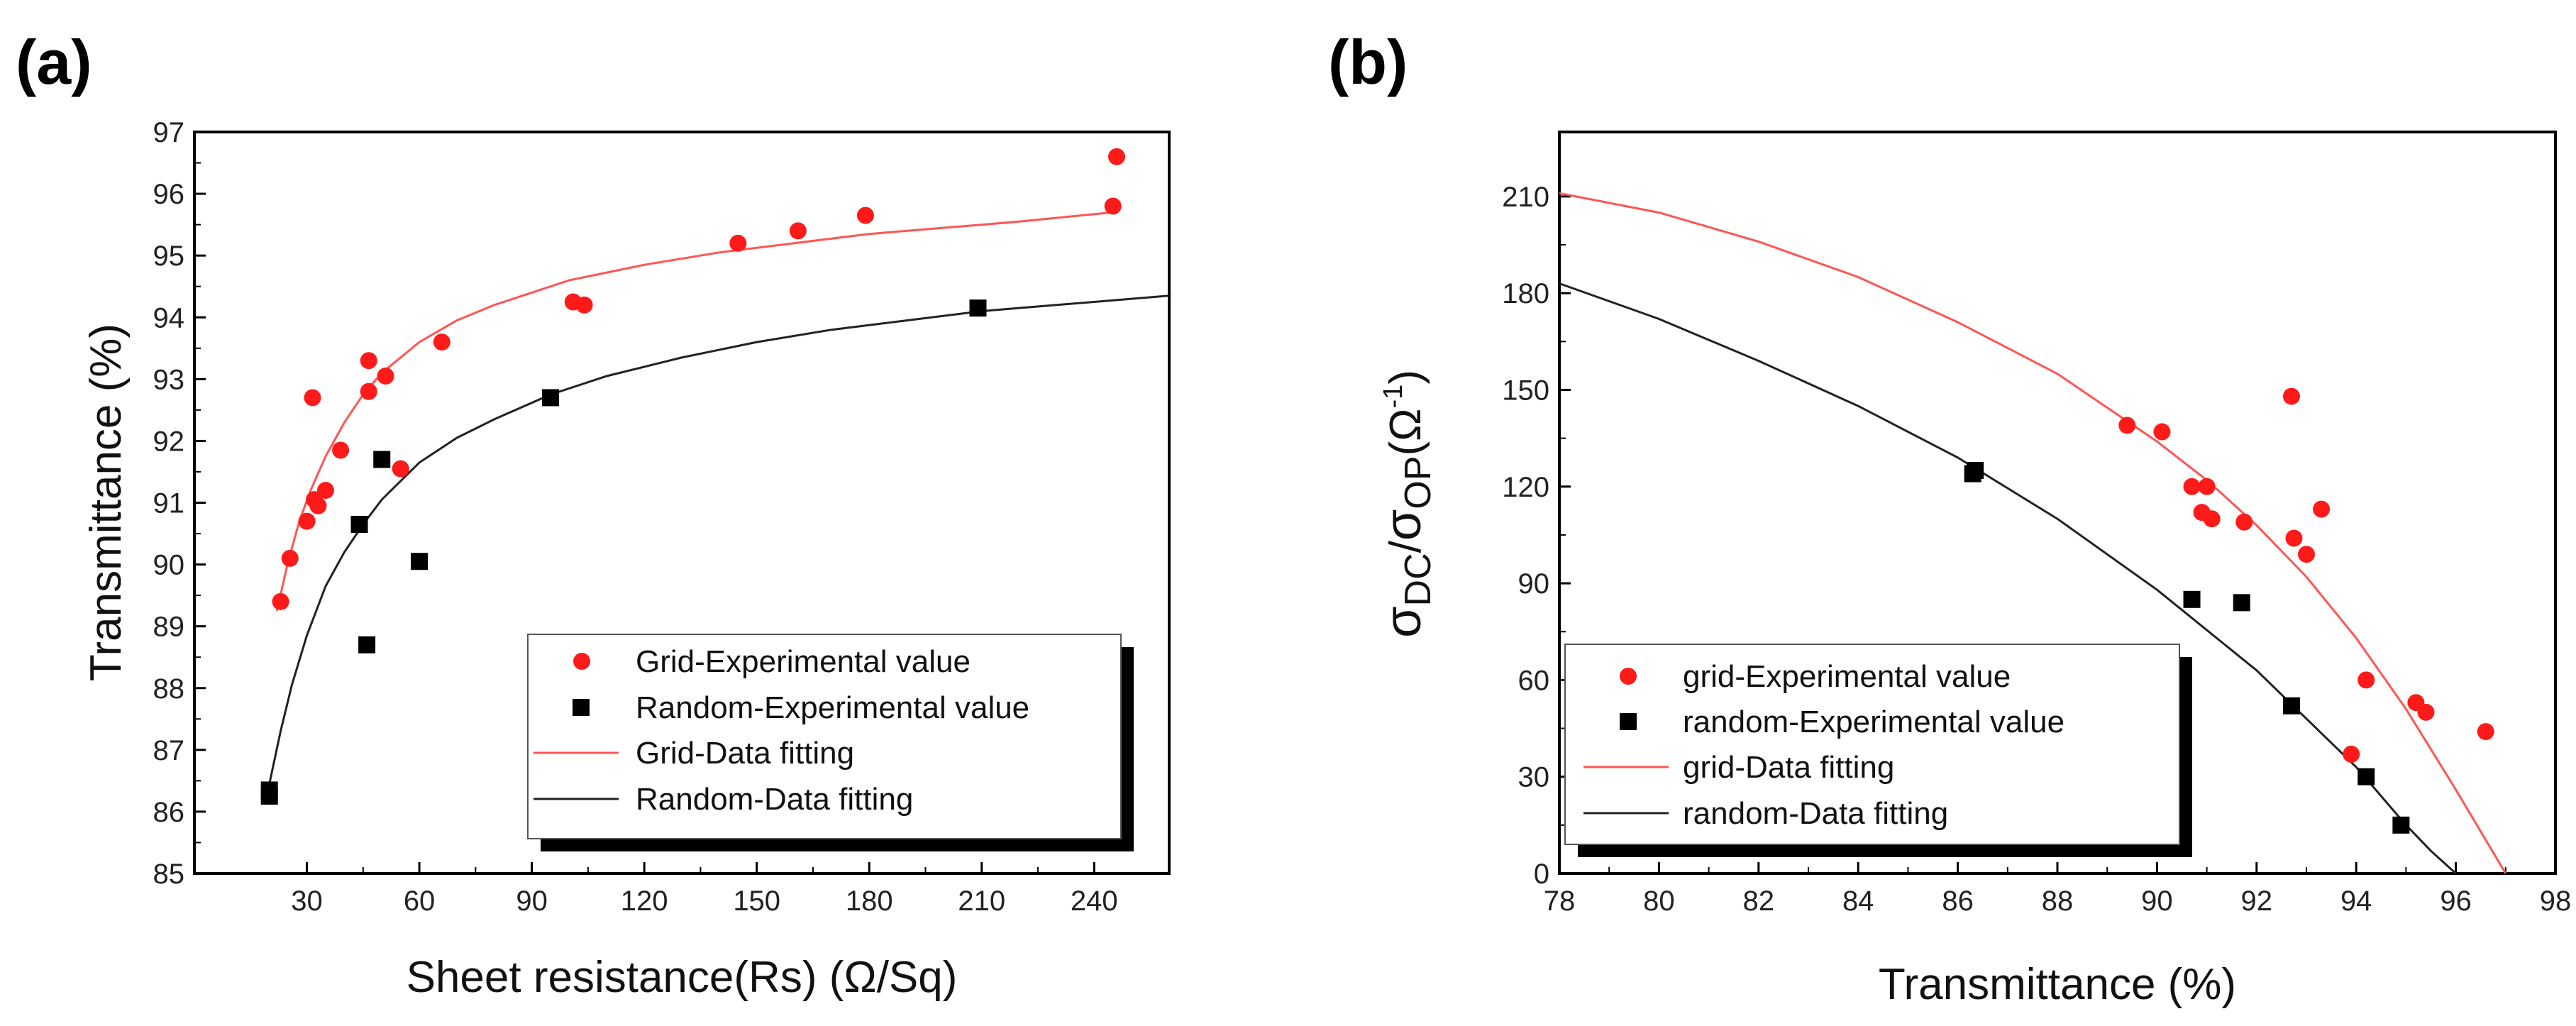  What do you see at coordinates (1659, 902) in the screenshot?
I see `x-tick-label: 80` at bounding box center [1659, 902].